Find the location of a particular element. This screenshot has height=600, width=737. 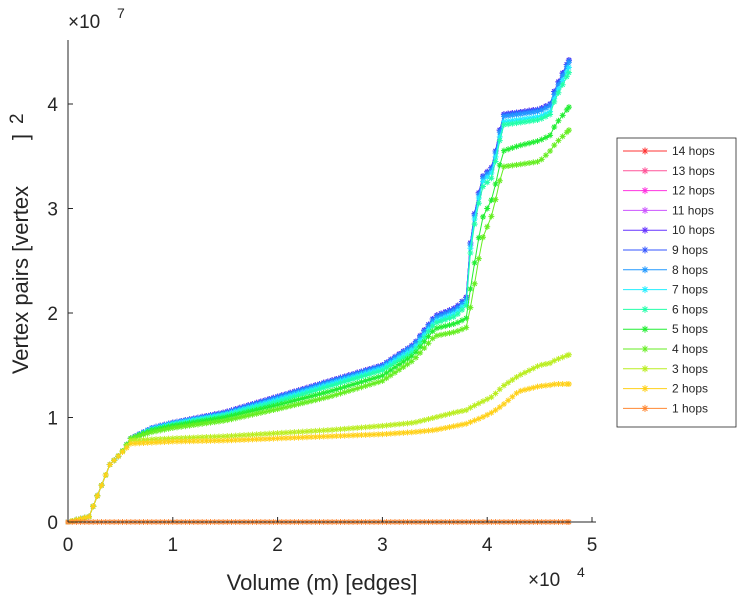

y-tick-label: 3 is located at coordinates (52, 210).